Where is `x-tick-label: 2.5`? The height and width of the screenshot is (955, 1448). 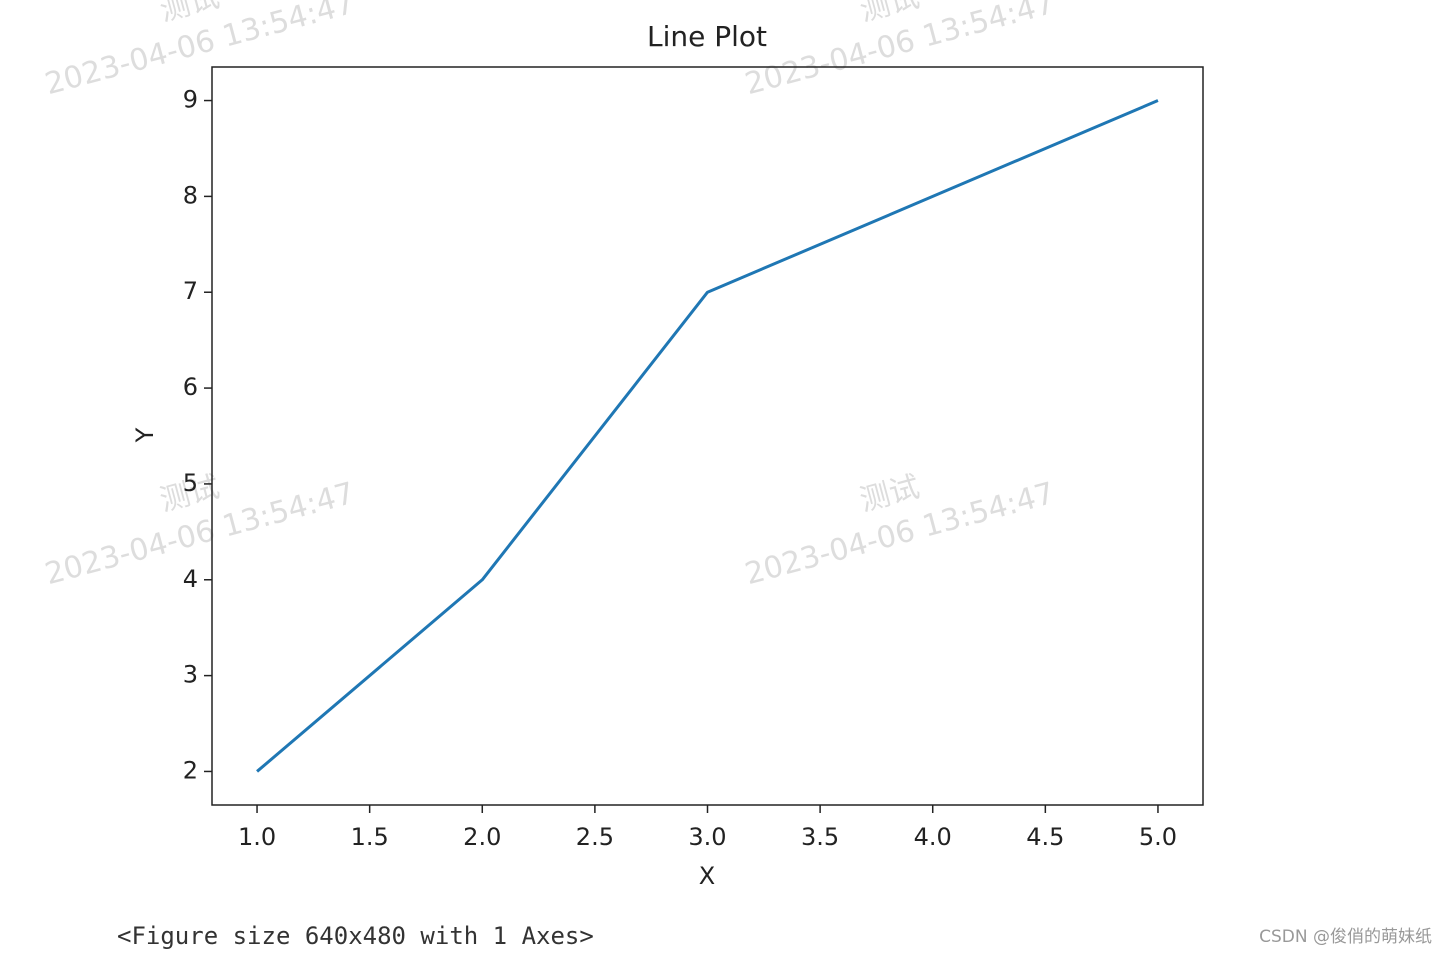
x-tick-label: 2.5 is located at coordinates (595, 837).